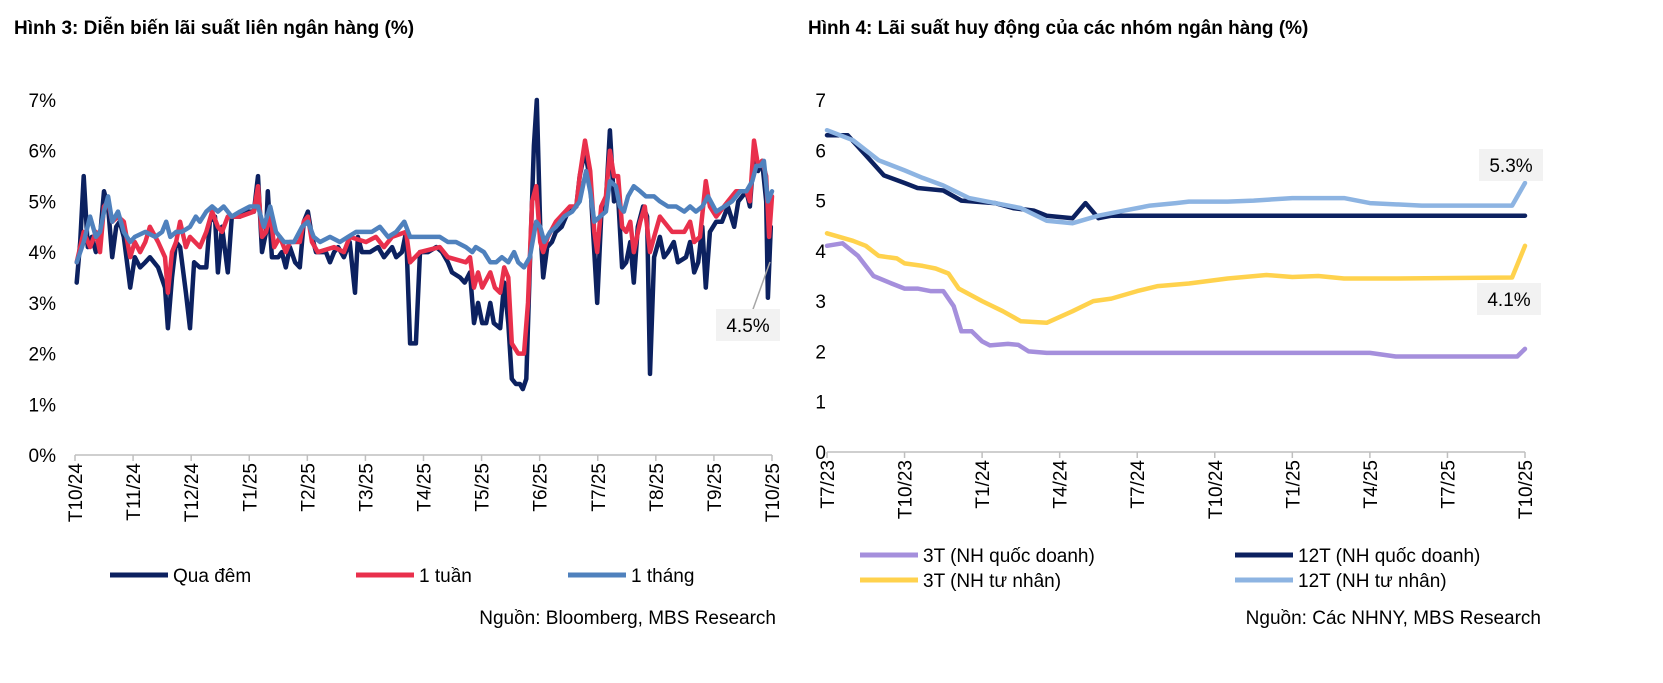 This screenshot has width=1663, height=683. What do you see at coordinates (820, 403) in the screenshot?
I see `y-tick-label: 1` at bounding box center [820, 403].